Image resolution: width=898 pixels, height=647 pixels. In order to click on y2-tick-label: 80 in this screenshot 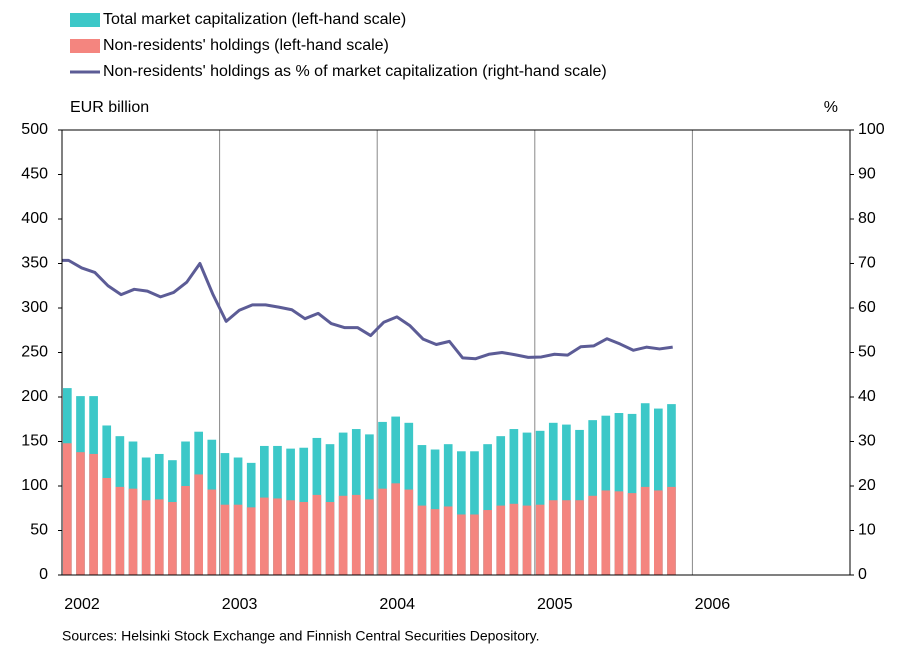, I will do `click(867, 218)`.